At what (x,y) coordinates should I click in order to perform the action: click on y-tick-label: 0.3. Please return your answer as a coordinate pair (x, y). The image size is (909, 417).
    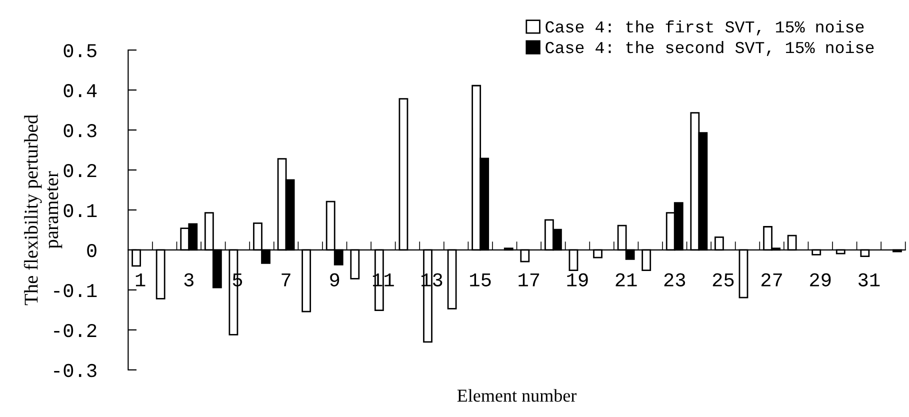
    Looking at the image, I should click on (80, 131).